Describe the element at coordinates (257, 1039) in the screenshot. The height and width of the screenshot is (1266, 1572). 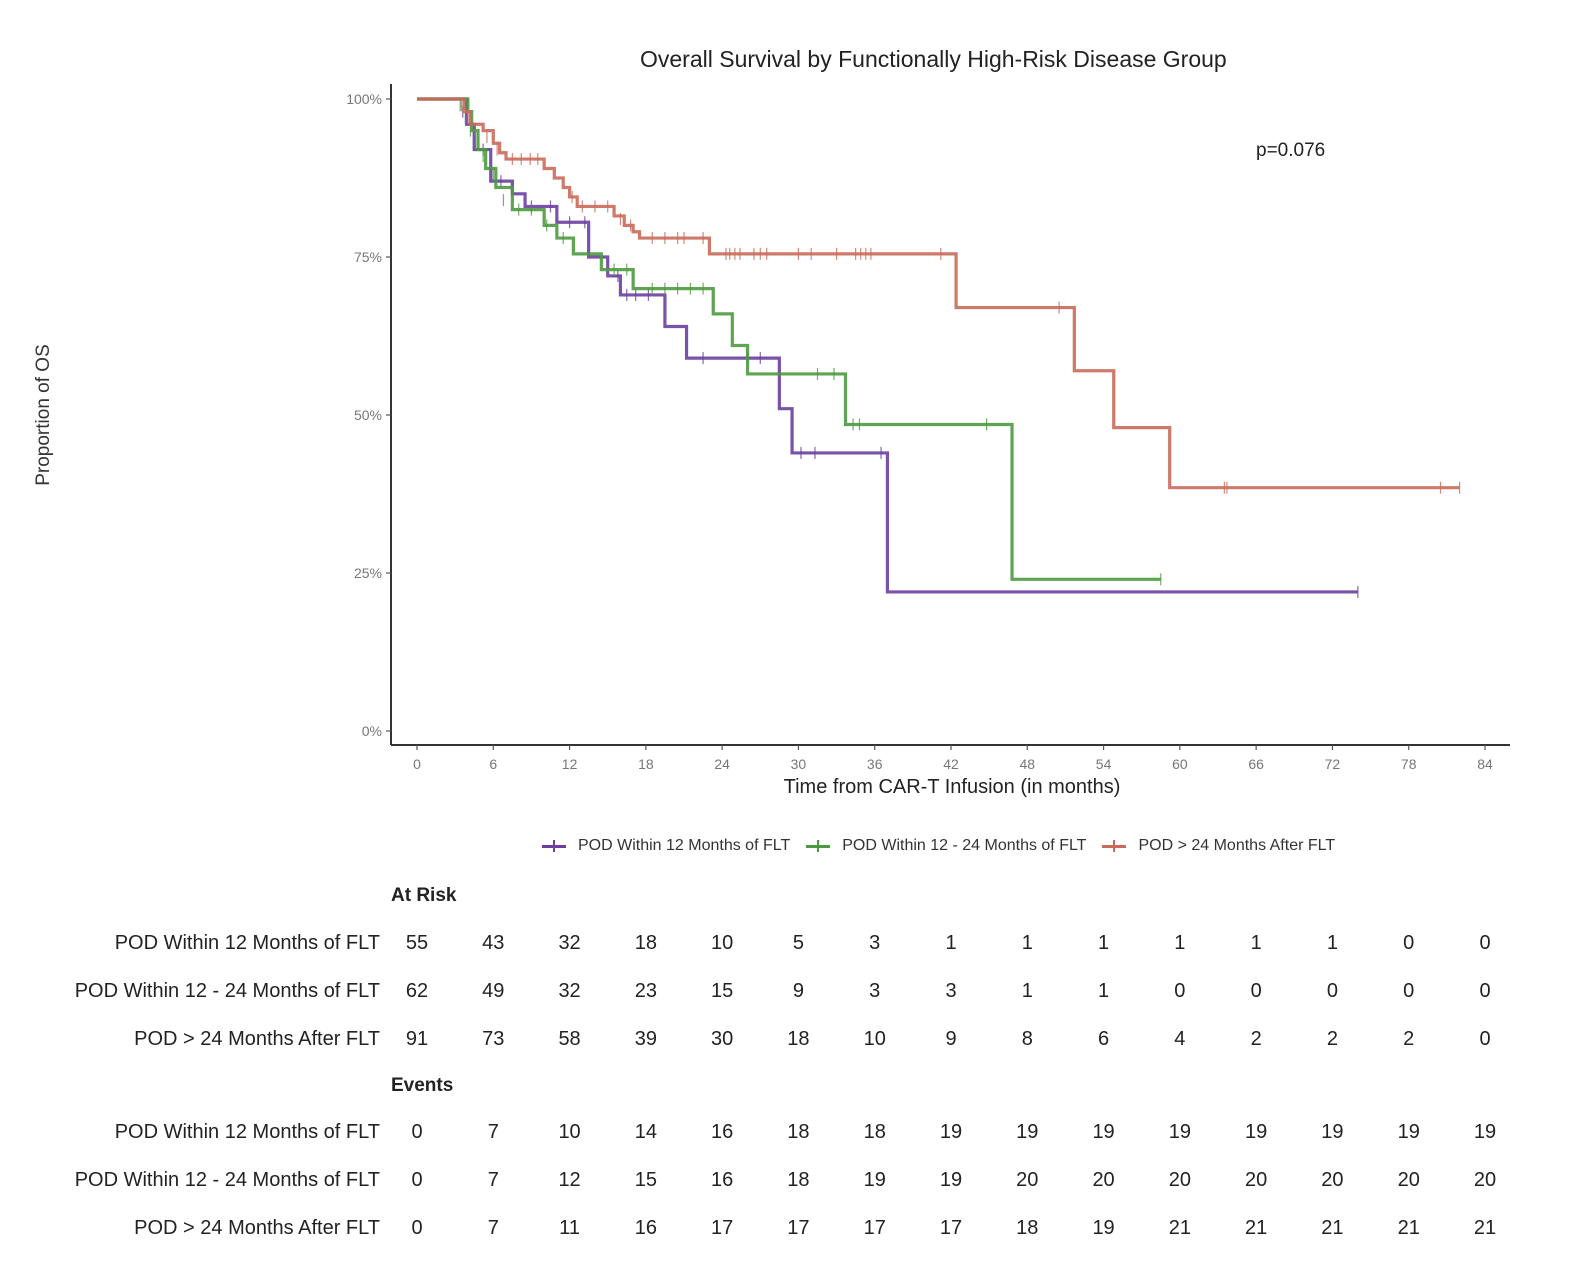
I see `table-row-label: POD > 24 Months After FLT` at that location.